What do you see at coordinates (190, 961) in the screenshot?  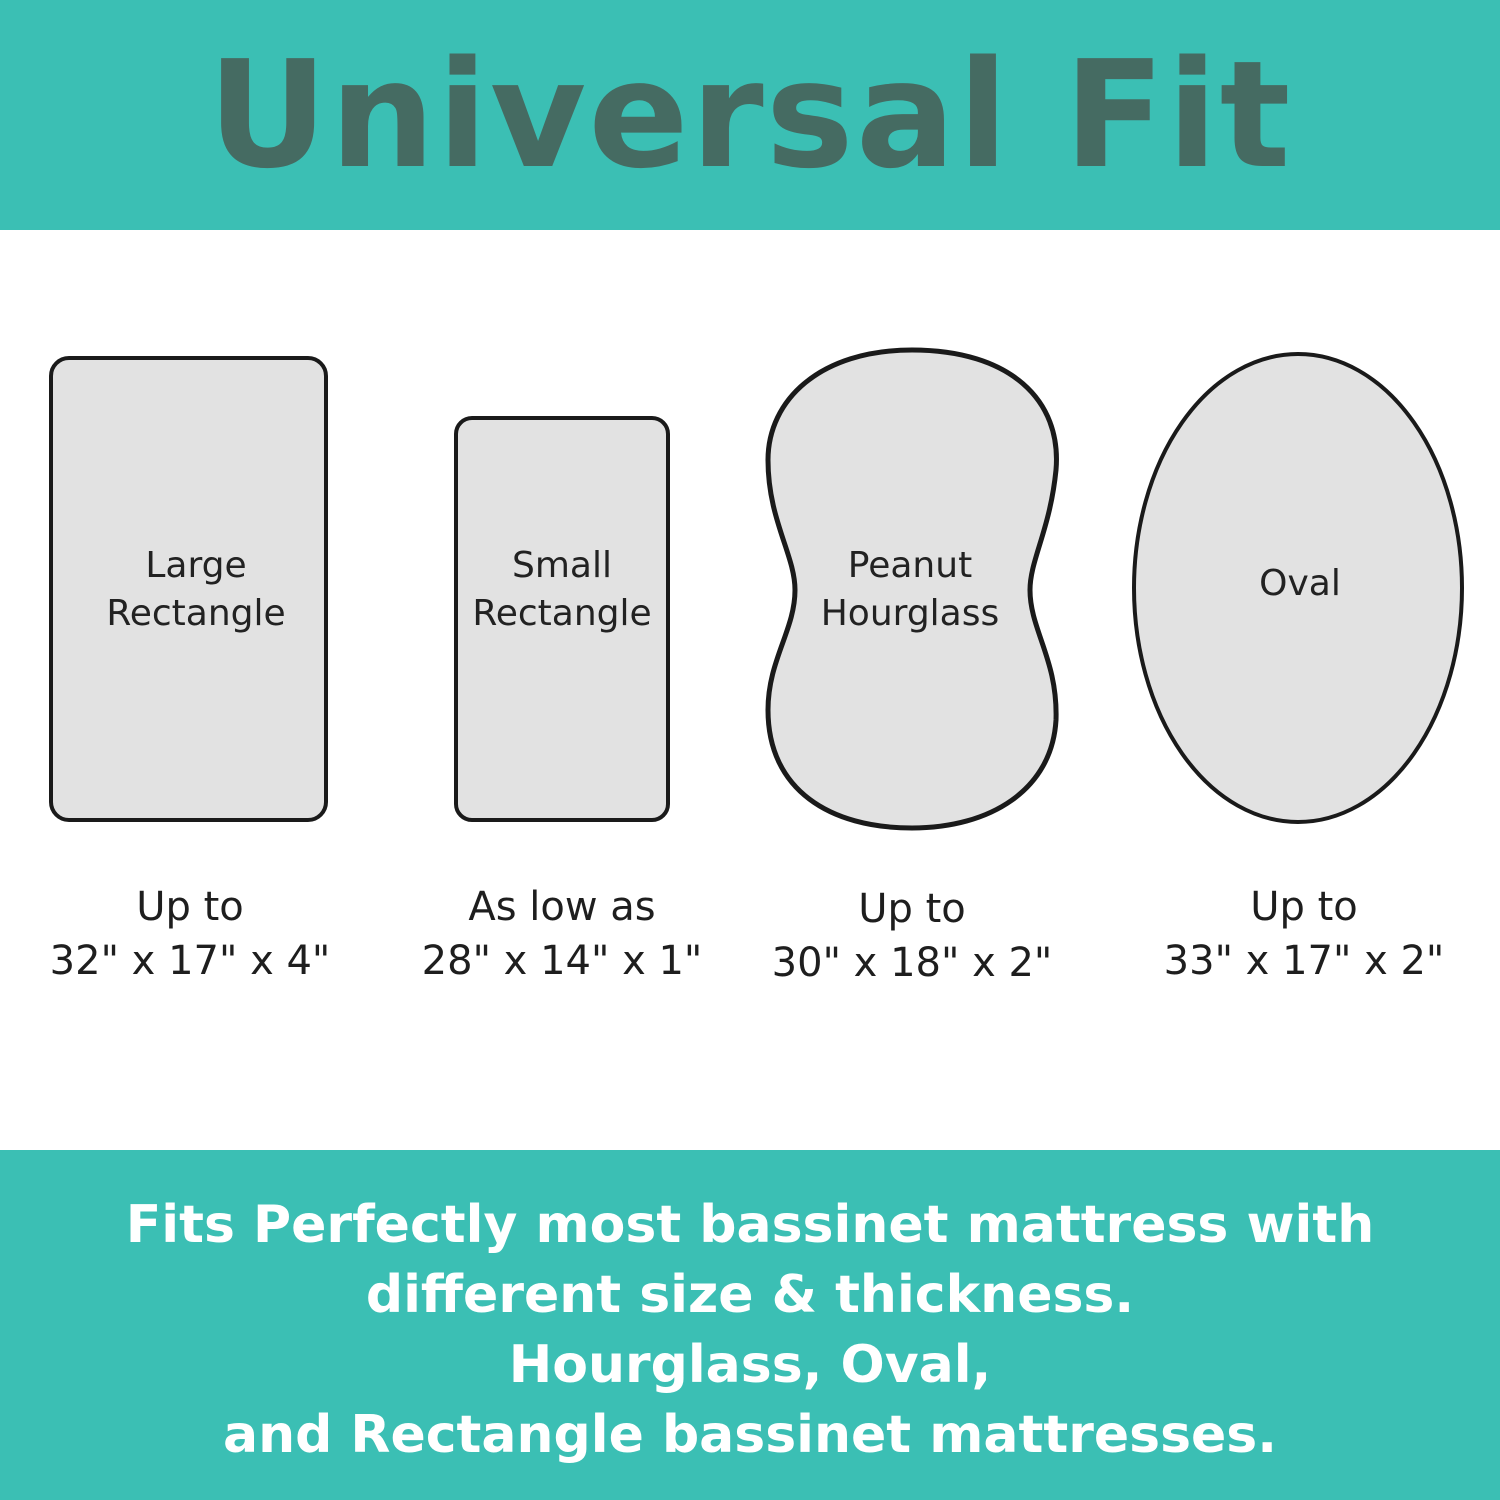 I see `dims-value: 32" x 17" x 4"` at bounding box center [190, 961].